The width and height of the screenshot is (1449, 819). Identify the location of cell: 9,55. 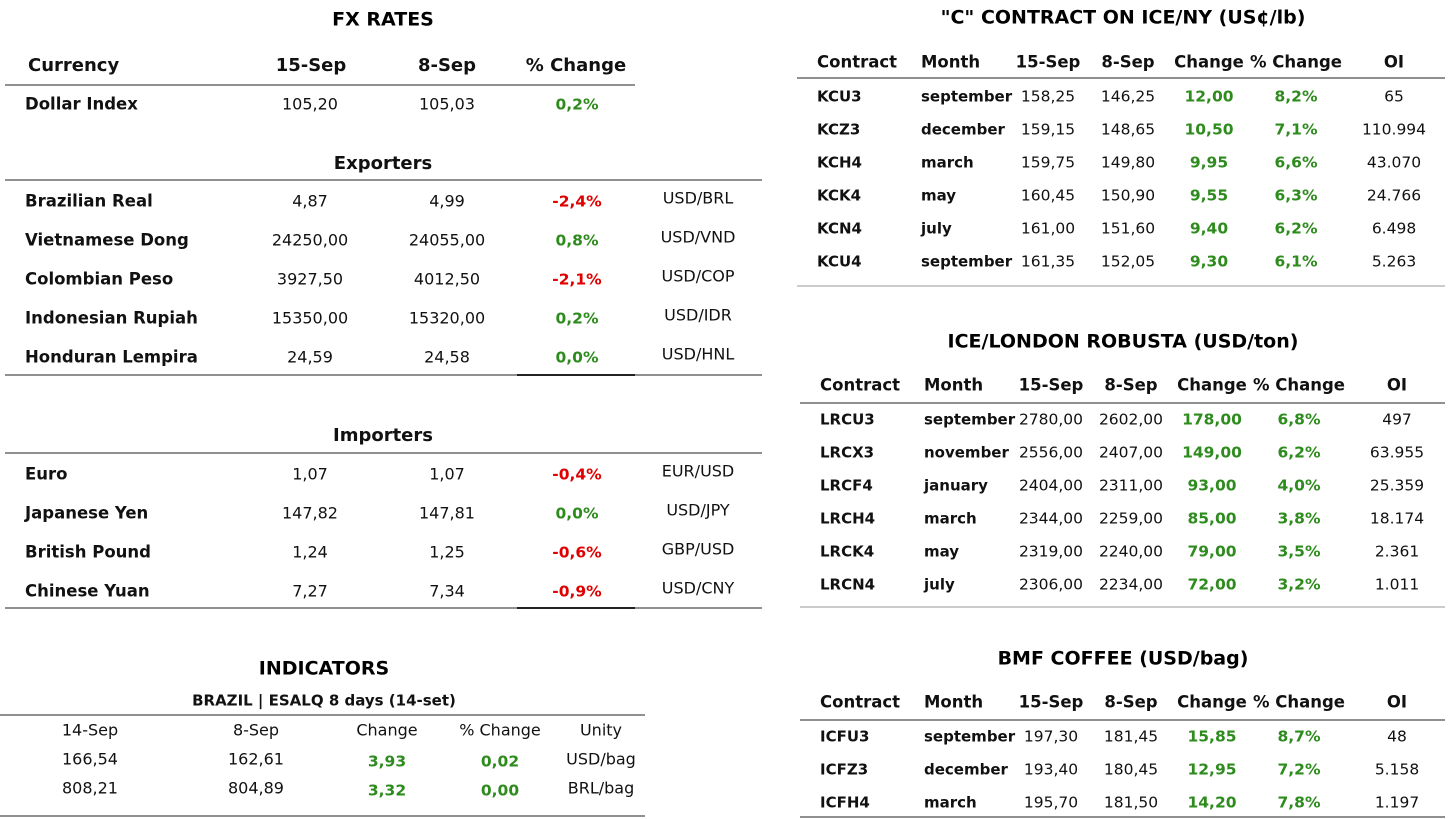
(1209, 196).